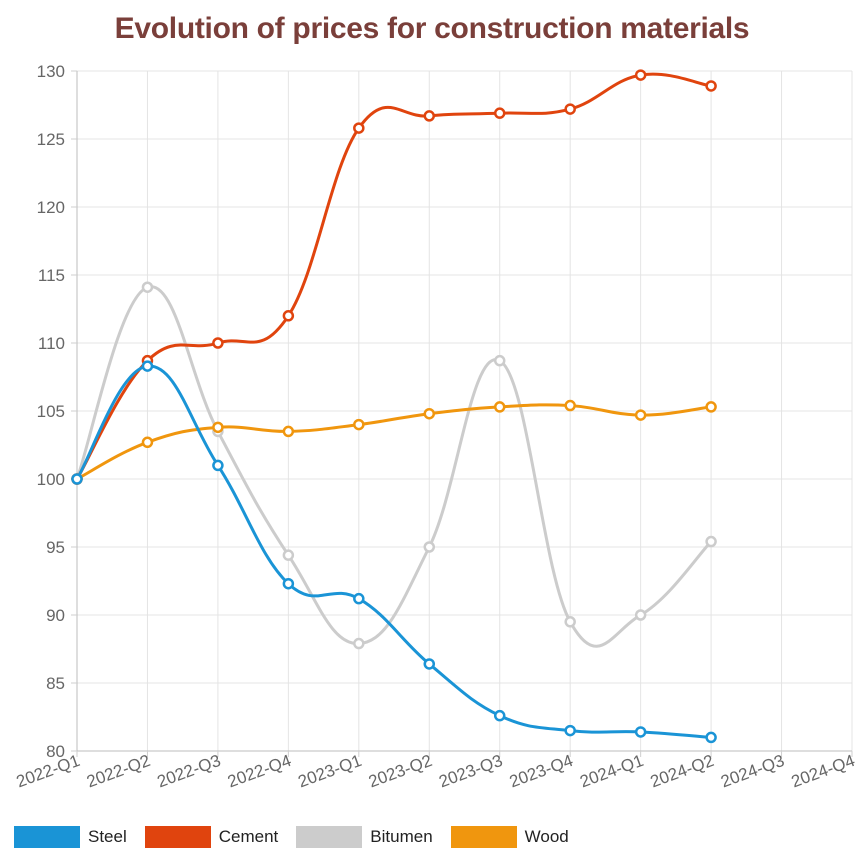 This screenshot has height=864, width=864. Describe the element at coordinates (51, 207) in the screenshot. I see `y-tick-label: 120` at that location.